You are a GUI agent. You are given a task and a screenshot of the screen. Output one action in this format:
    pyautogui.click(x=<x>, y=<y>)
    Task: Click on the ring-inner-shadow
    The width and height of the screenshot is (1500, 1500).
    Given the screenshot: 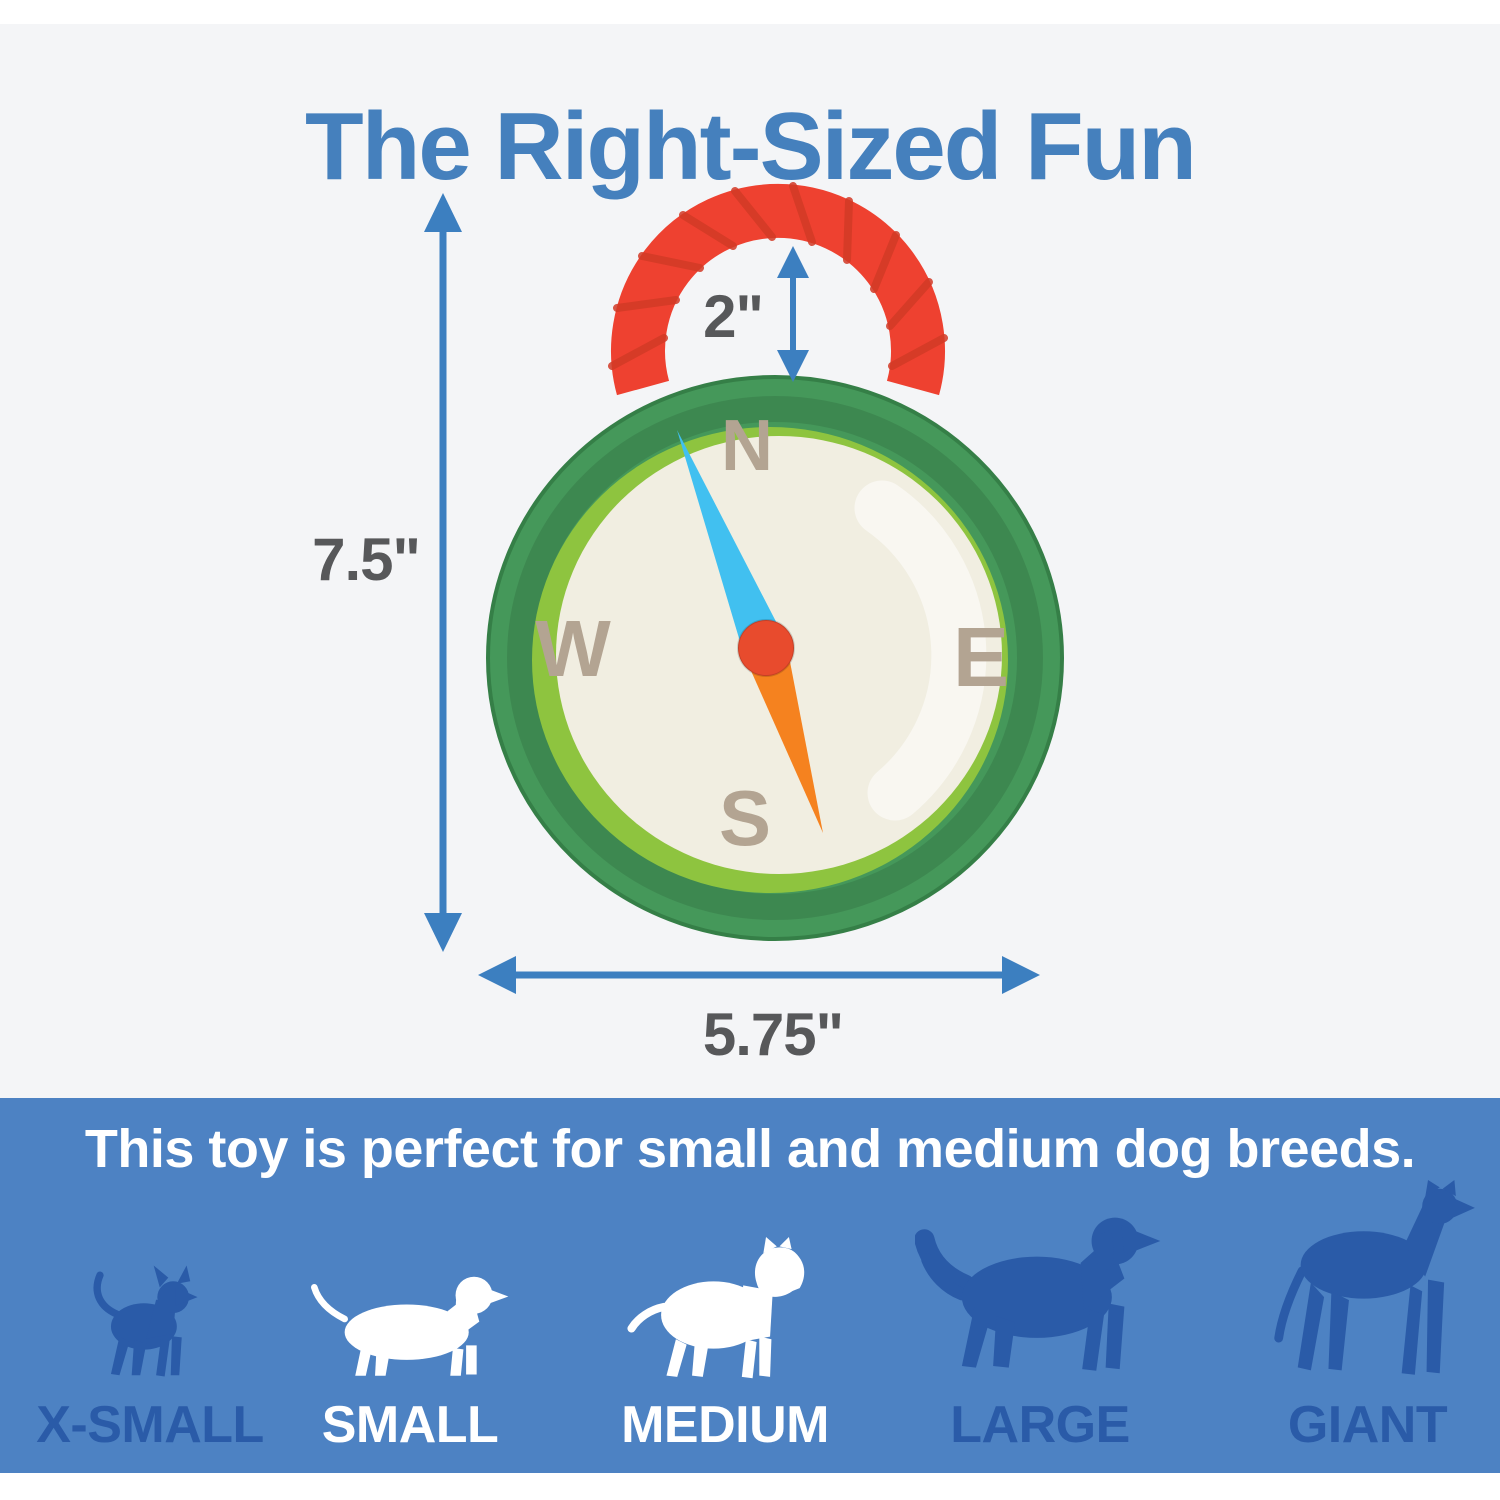 What is the action you would take?
    pyautogui.click(x=775, y=658)
    